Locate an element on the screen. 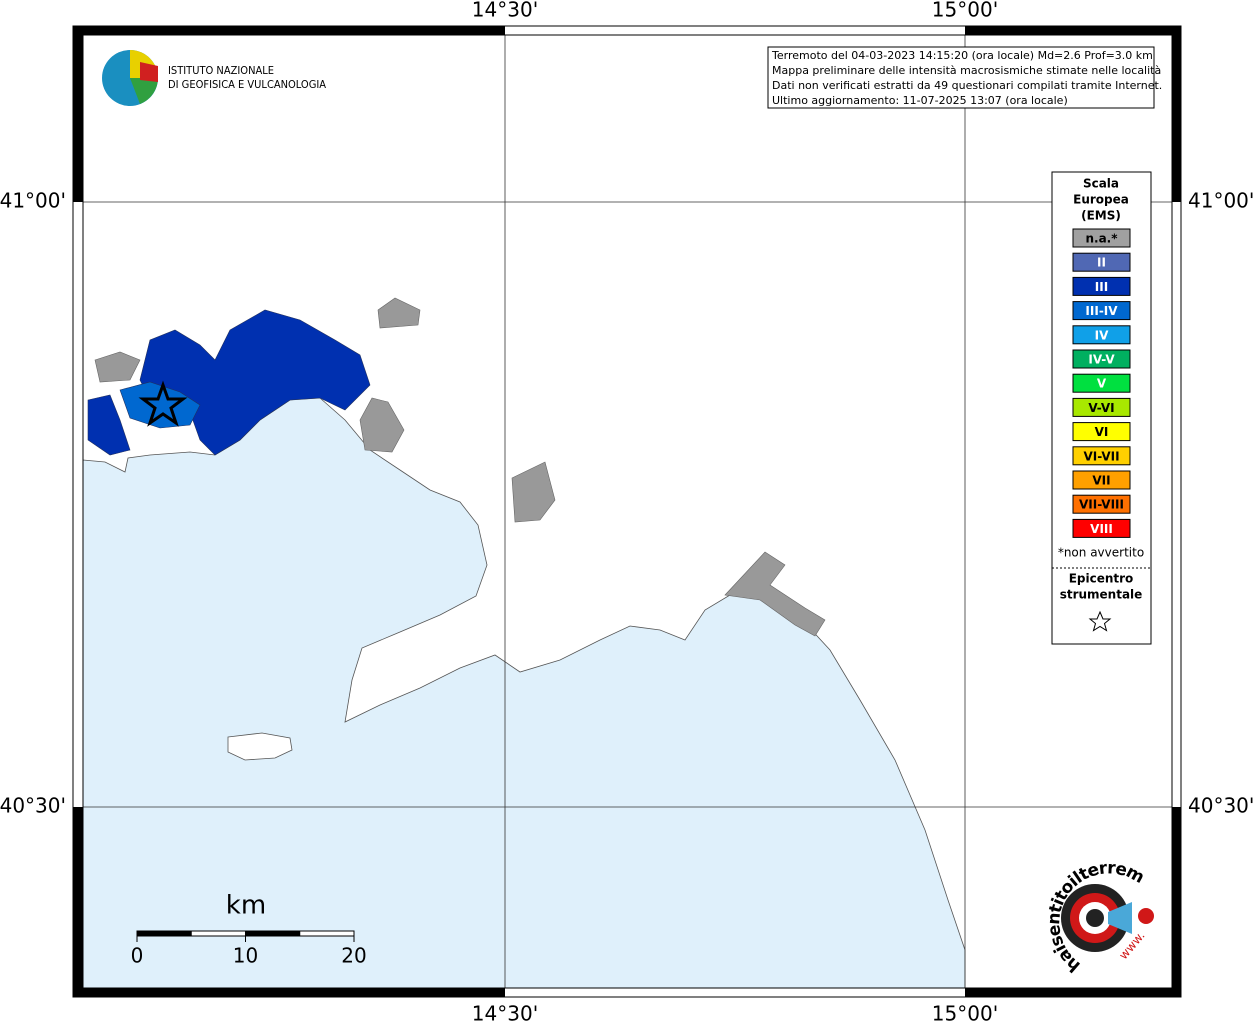 This screenshot has width=1254, height=1024. scale-label: 0 is located at coordinates (137, 956).